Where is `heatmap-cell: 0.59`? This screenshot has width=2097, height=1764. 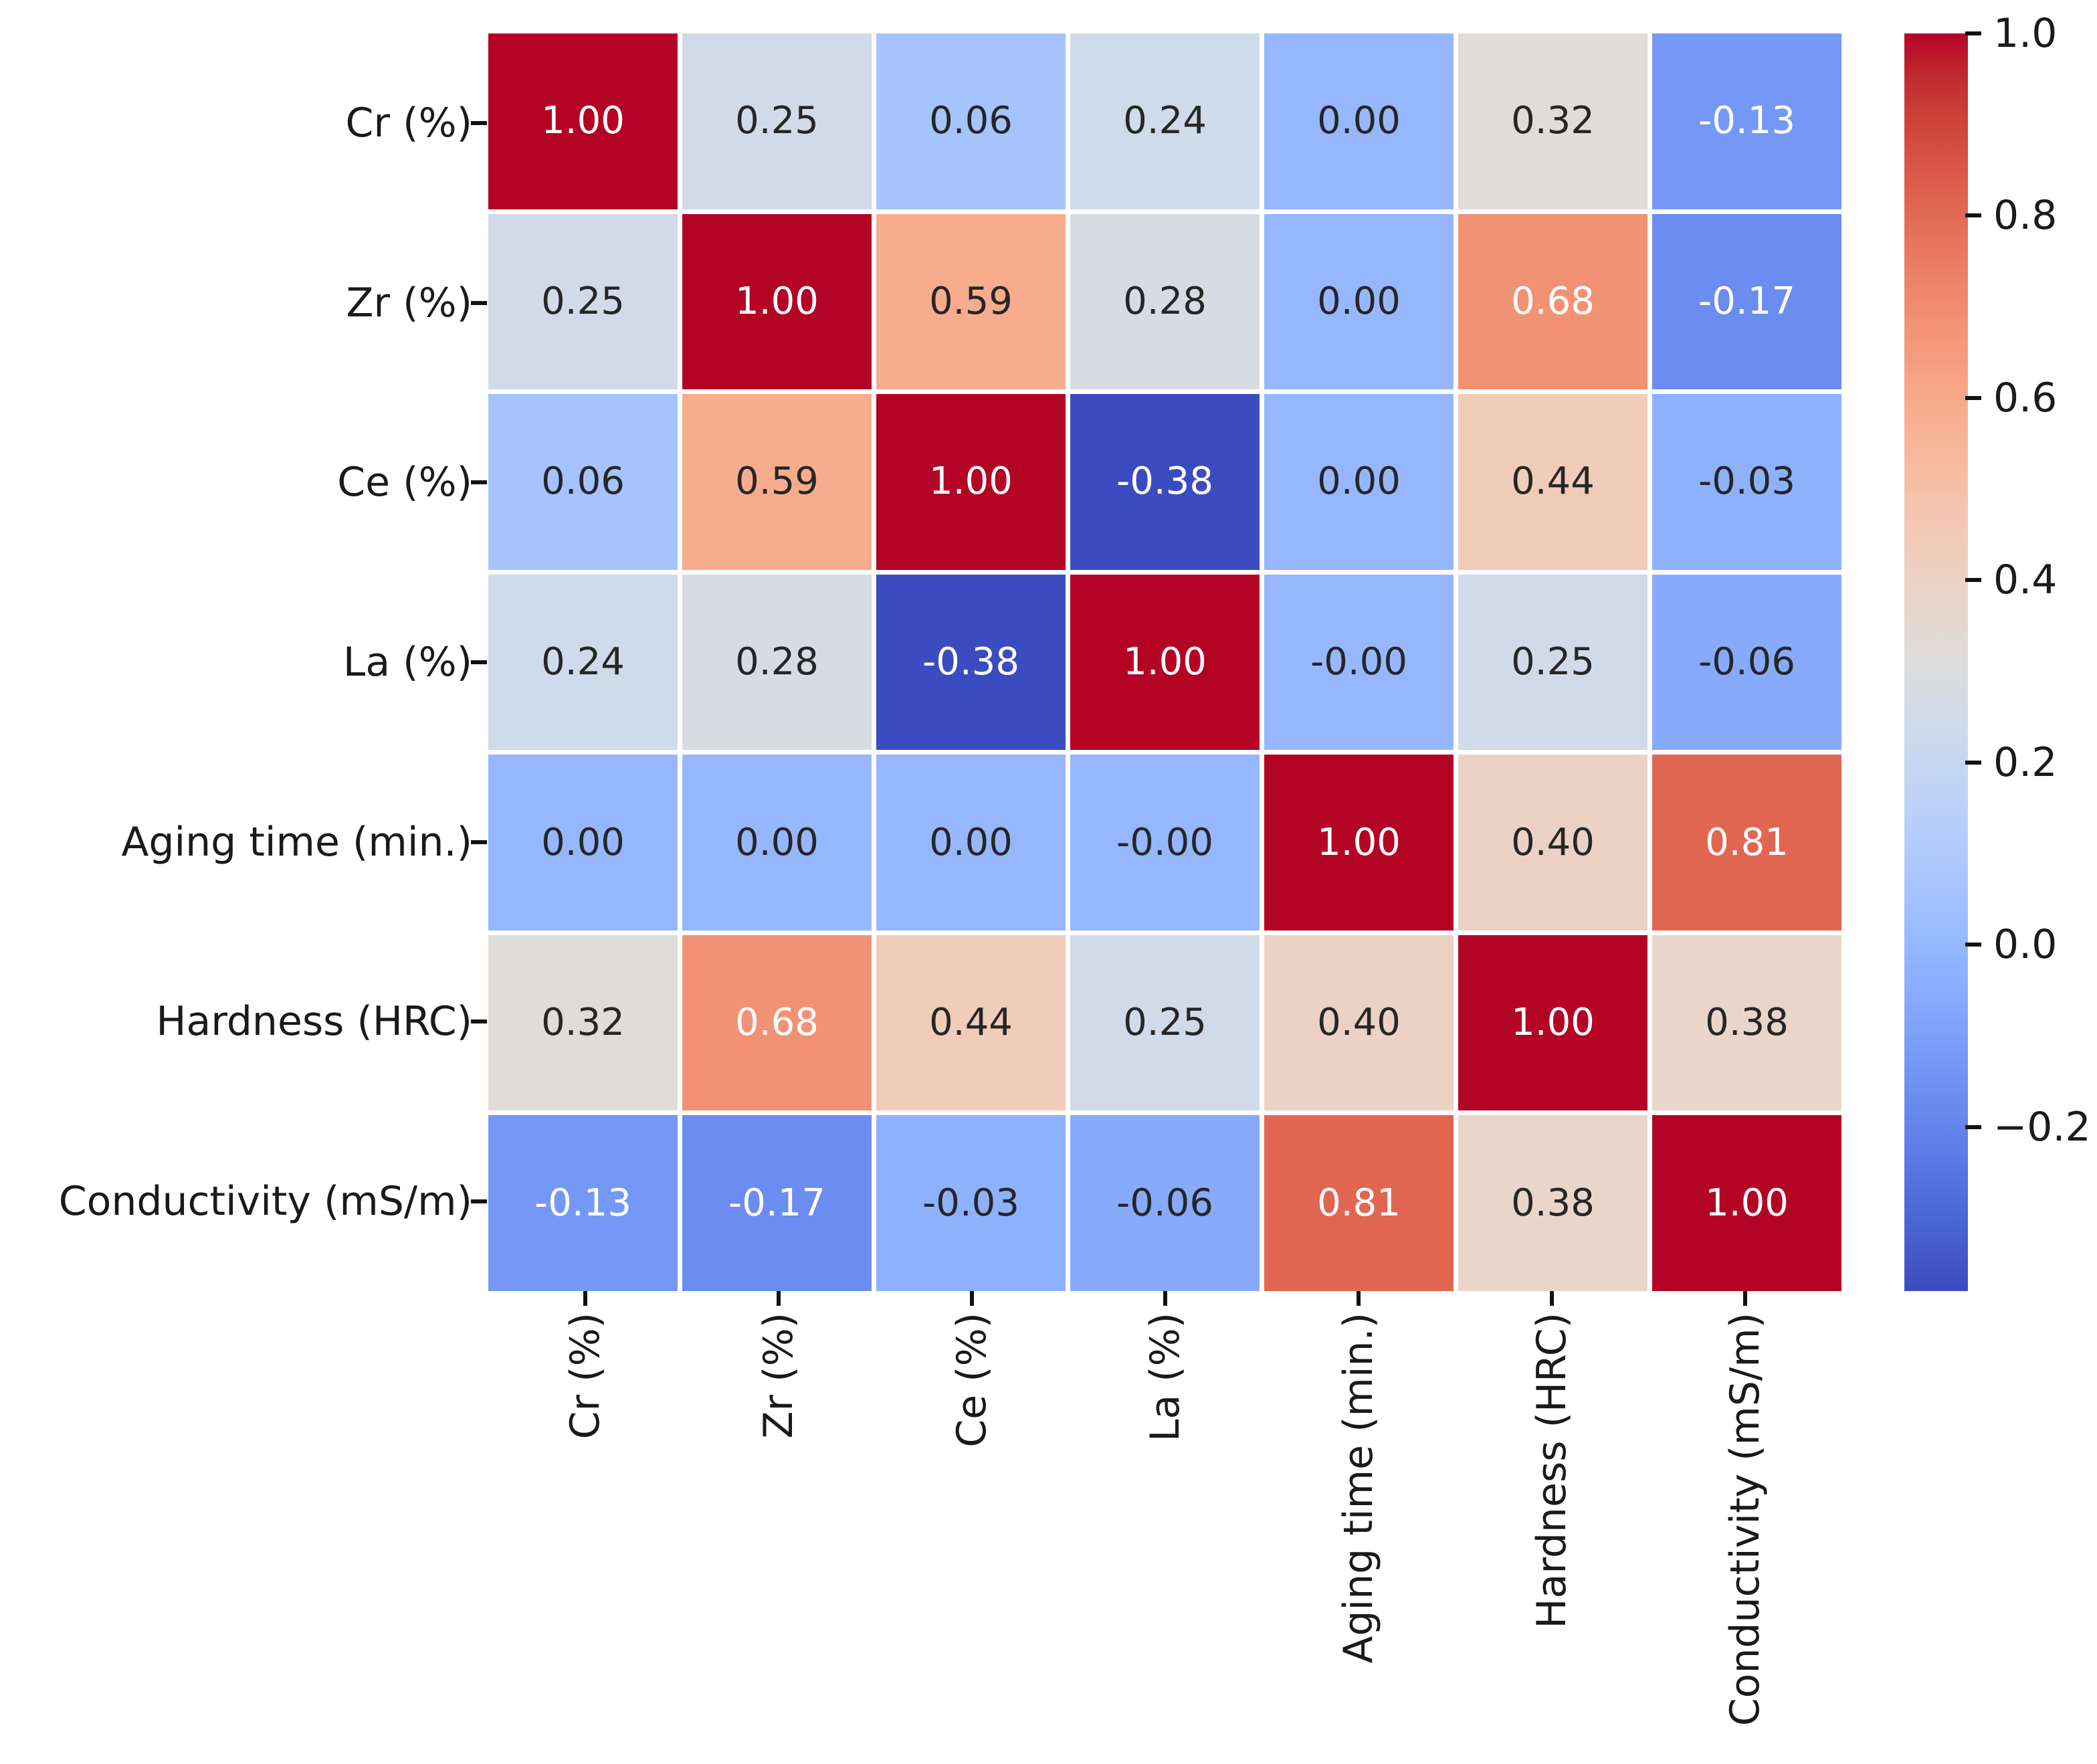
heatmap-cell: 0.59 is located at coordinates (777, 482).